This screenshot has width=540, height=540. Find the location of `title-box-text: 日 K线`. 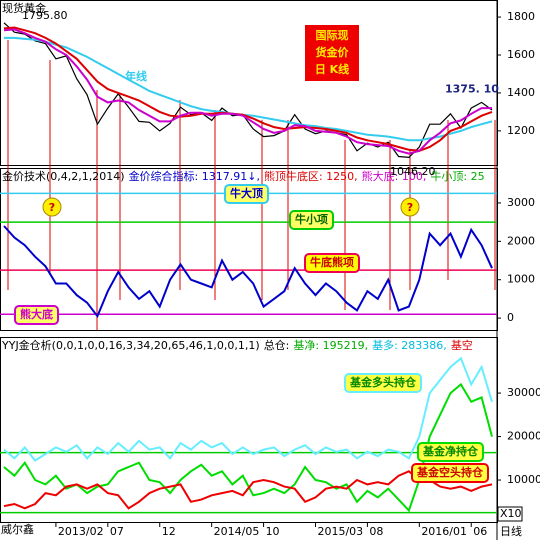

title-box-text: 日 K线 is located at coordinates (332, 69).